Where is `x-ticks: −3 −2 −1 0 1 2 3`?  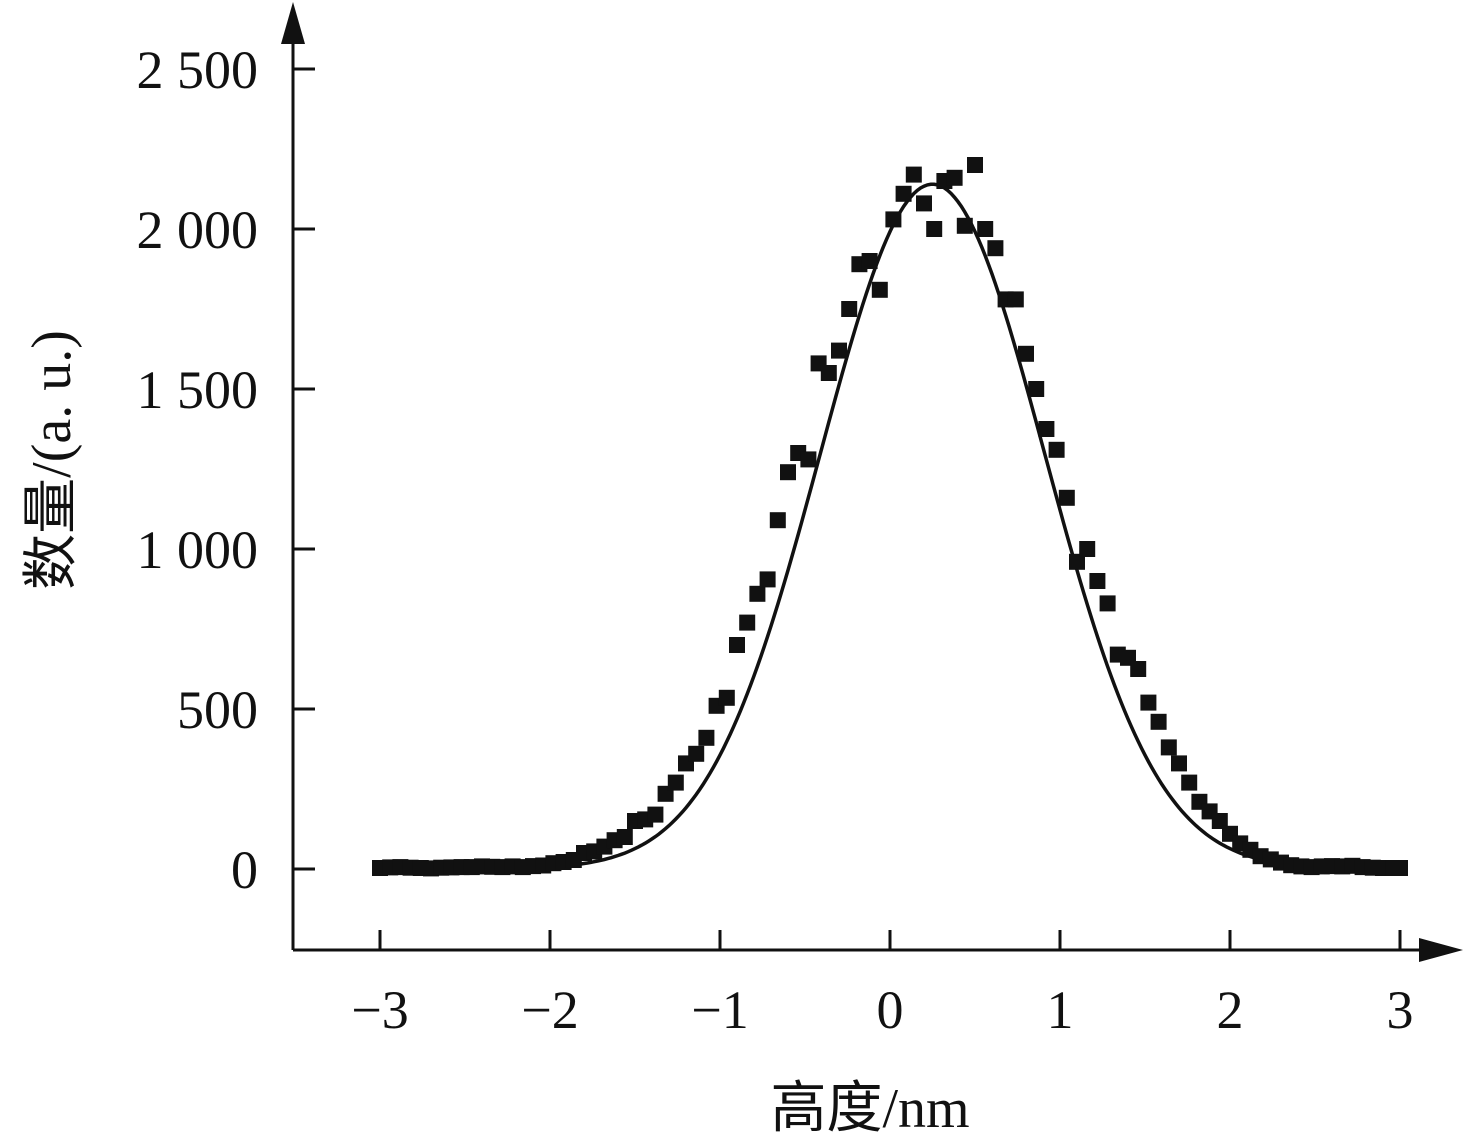 x-ticks: −3 −2 −1 0 1 2 3 is located at coordinates (882, 985).